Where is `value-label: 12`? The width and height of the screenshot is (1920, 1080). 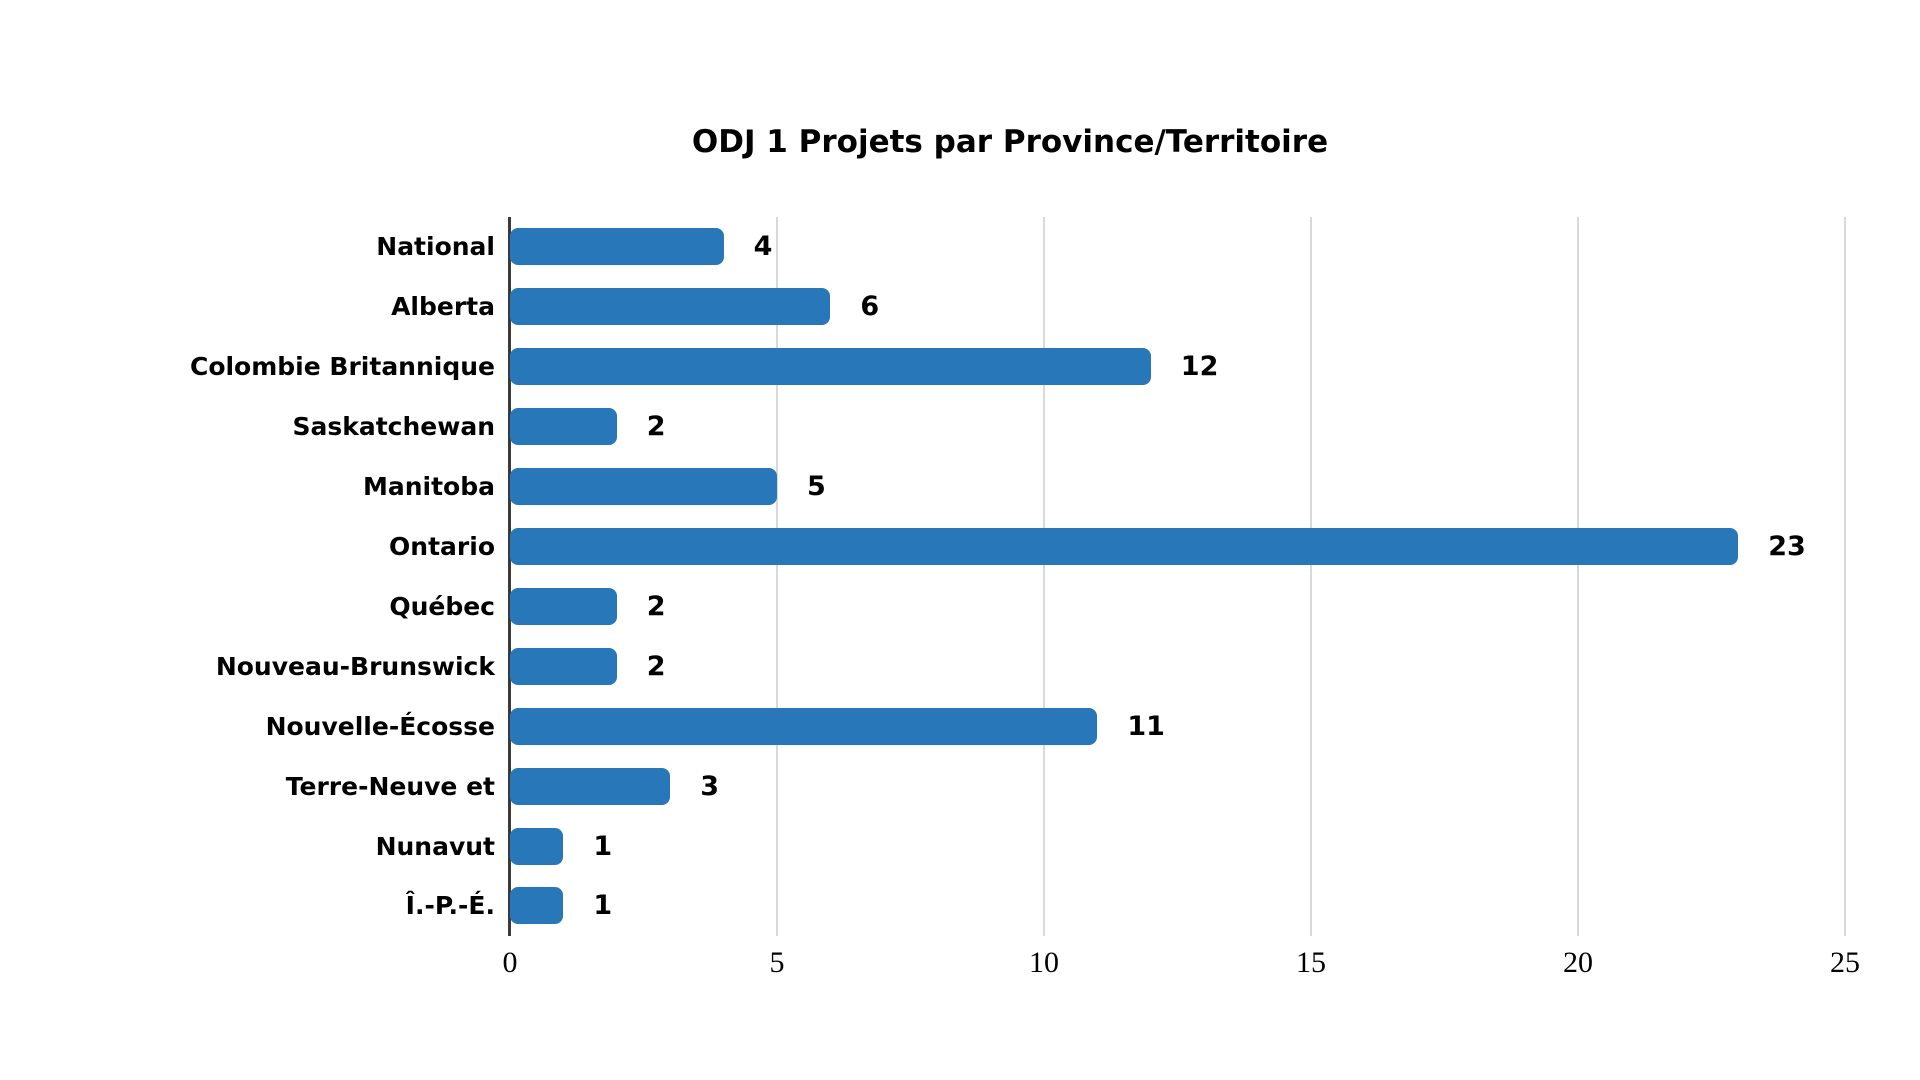 value-label: 12 is located at coordinates (1199, 367).